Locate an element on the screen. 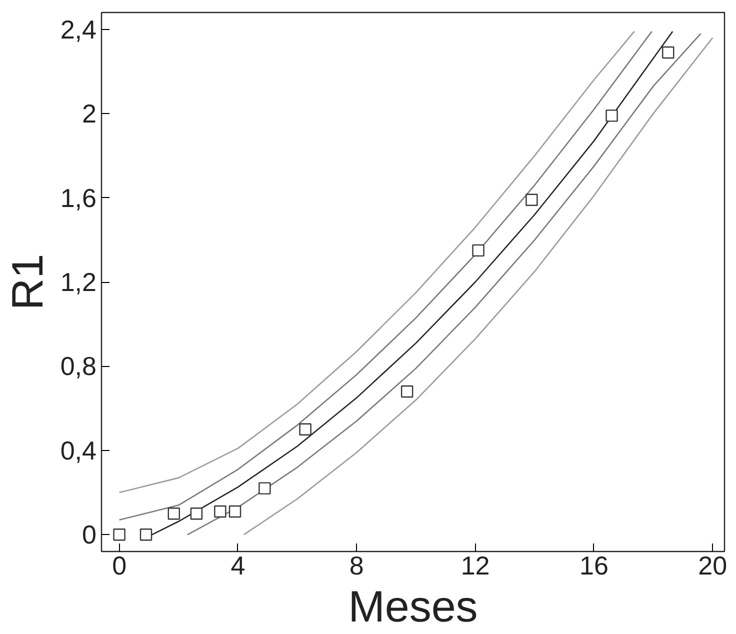 Image resolution: width=736 pixels, height=634 pixels. x-tick-label: 4 is located at coordinates (238, 565).